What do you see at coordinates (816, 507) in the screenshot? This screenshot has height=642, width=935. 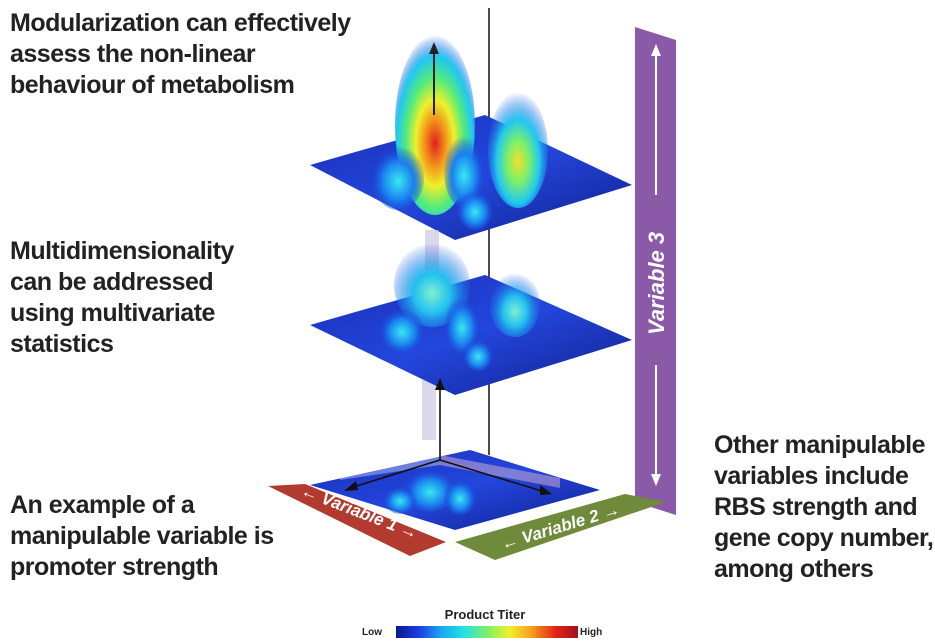 I see `caption-line: RBS strength and` at bounding box center [816, 507].